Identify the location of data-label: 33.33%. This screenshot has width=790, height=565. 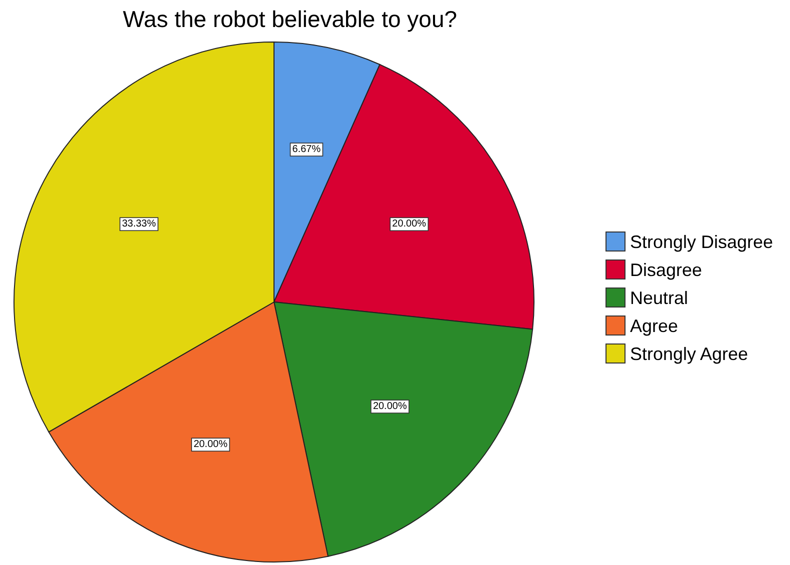
(139, 224).